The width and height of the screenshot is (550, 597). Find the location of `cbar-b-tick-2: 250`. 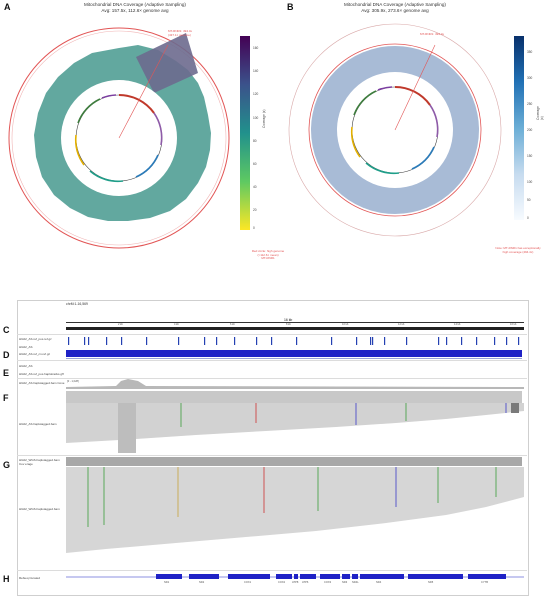

cbar-b-tick-2: 250 is located at coordinates (530, 104).